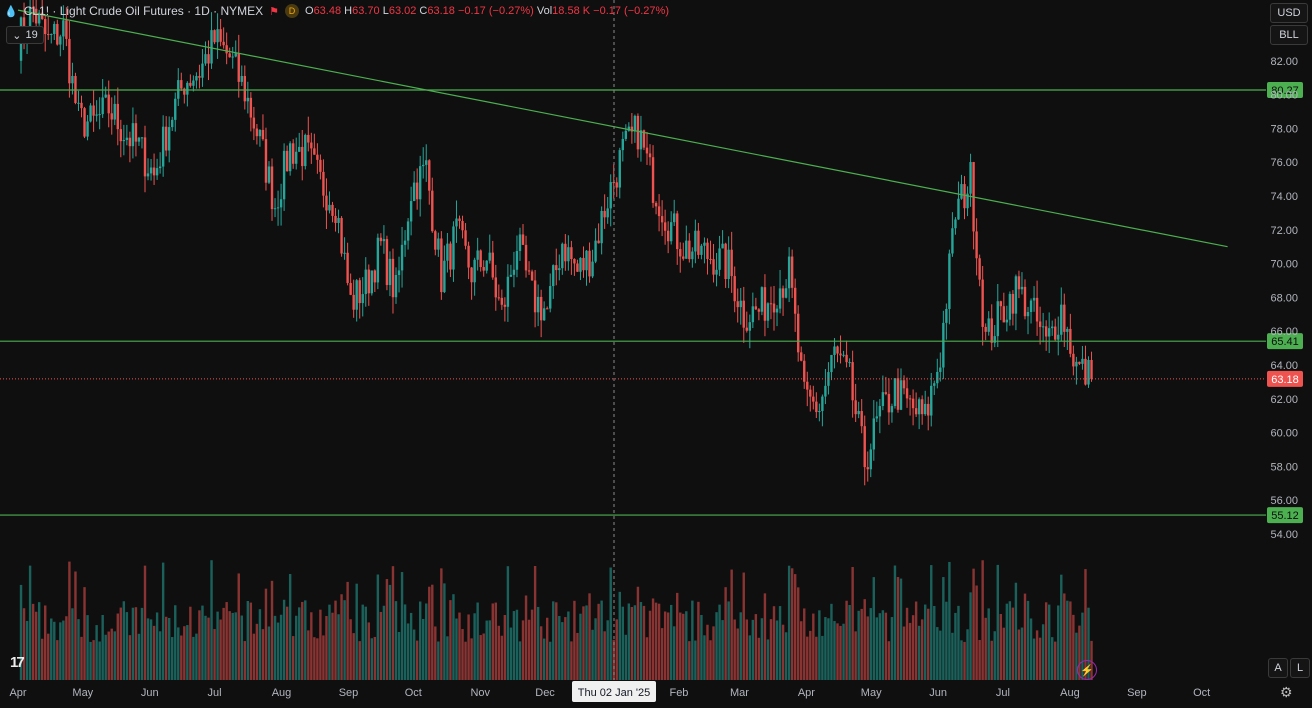  What do you see at coordinates (571, 11) in the screenshot?
I see `volume-value: 18.58 K` at bounding box center [571, 11].